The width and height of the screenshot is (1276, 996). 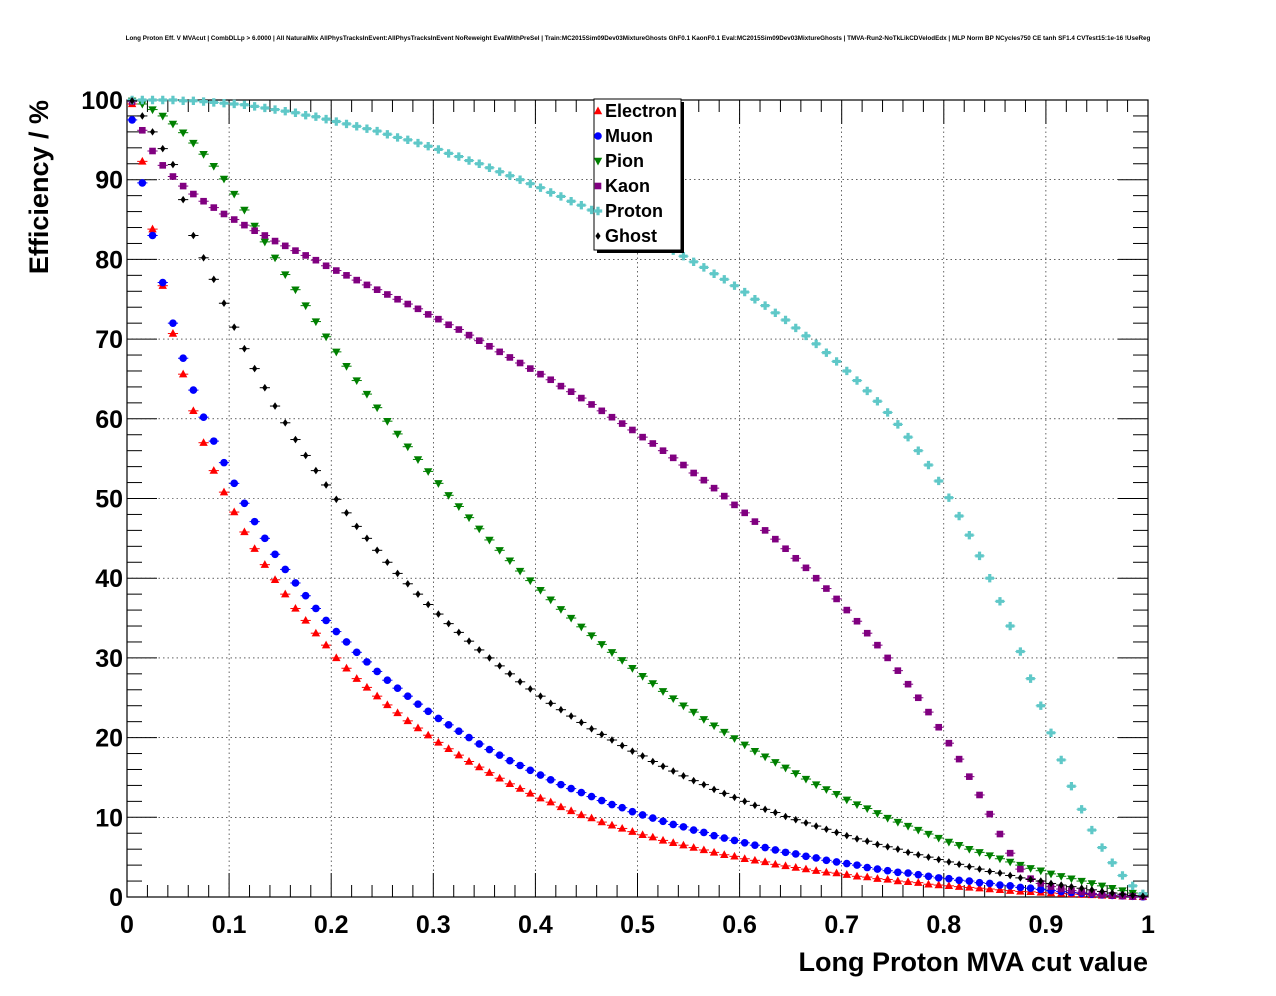 What do you see at coordinates (102, 101) in the screenshot?
I see `y-tick-label: 100` at bounding box center [102, 101].